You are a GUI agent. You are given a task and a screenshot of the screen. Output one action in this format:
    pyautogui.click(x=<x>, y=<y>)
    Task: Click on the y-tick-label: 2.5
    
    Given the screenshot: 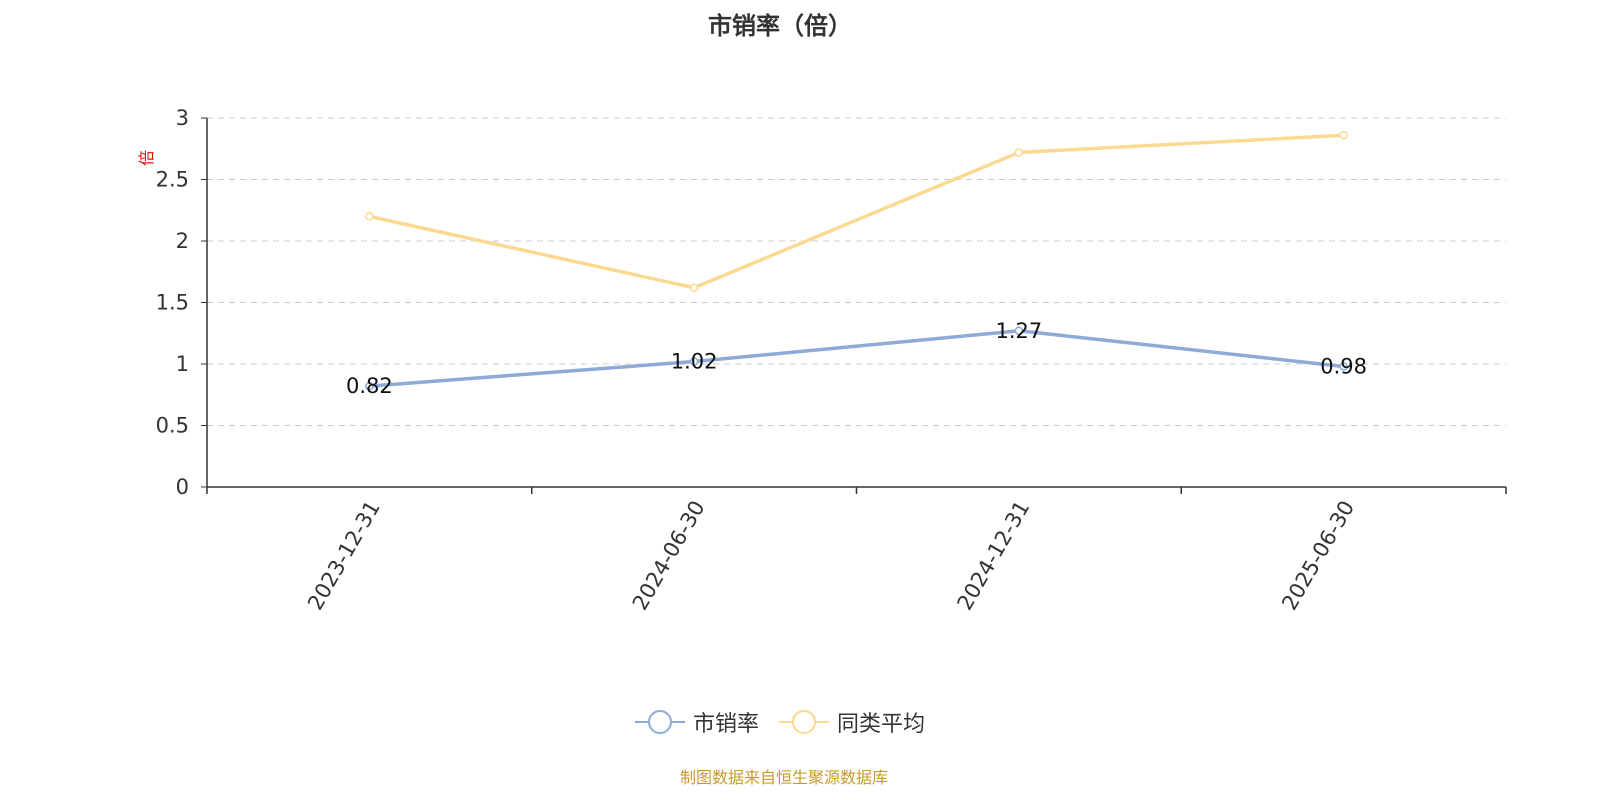 What is the action you would take?
    pyautogui.click(x=172, y=180)
    